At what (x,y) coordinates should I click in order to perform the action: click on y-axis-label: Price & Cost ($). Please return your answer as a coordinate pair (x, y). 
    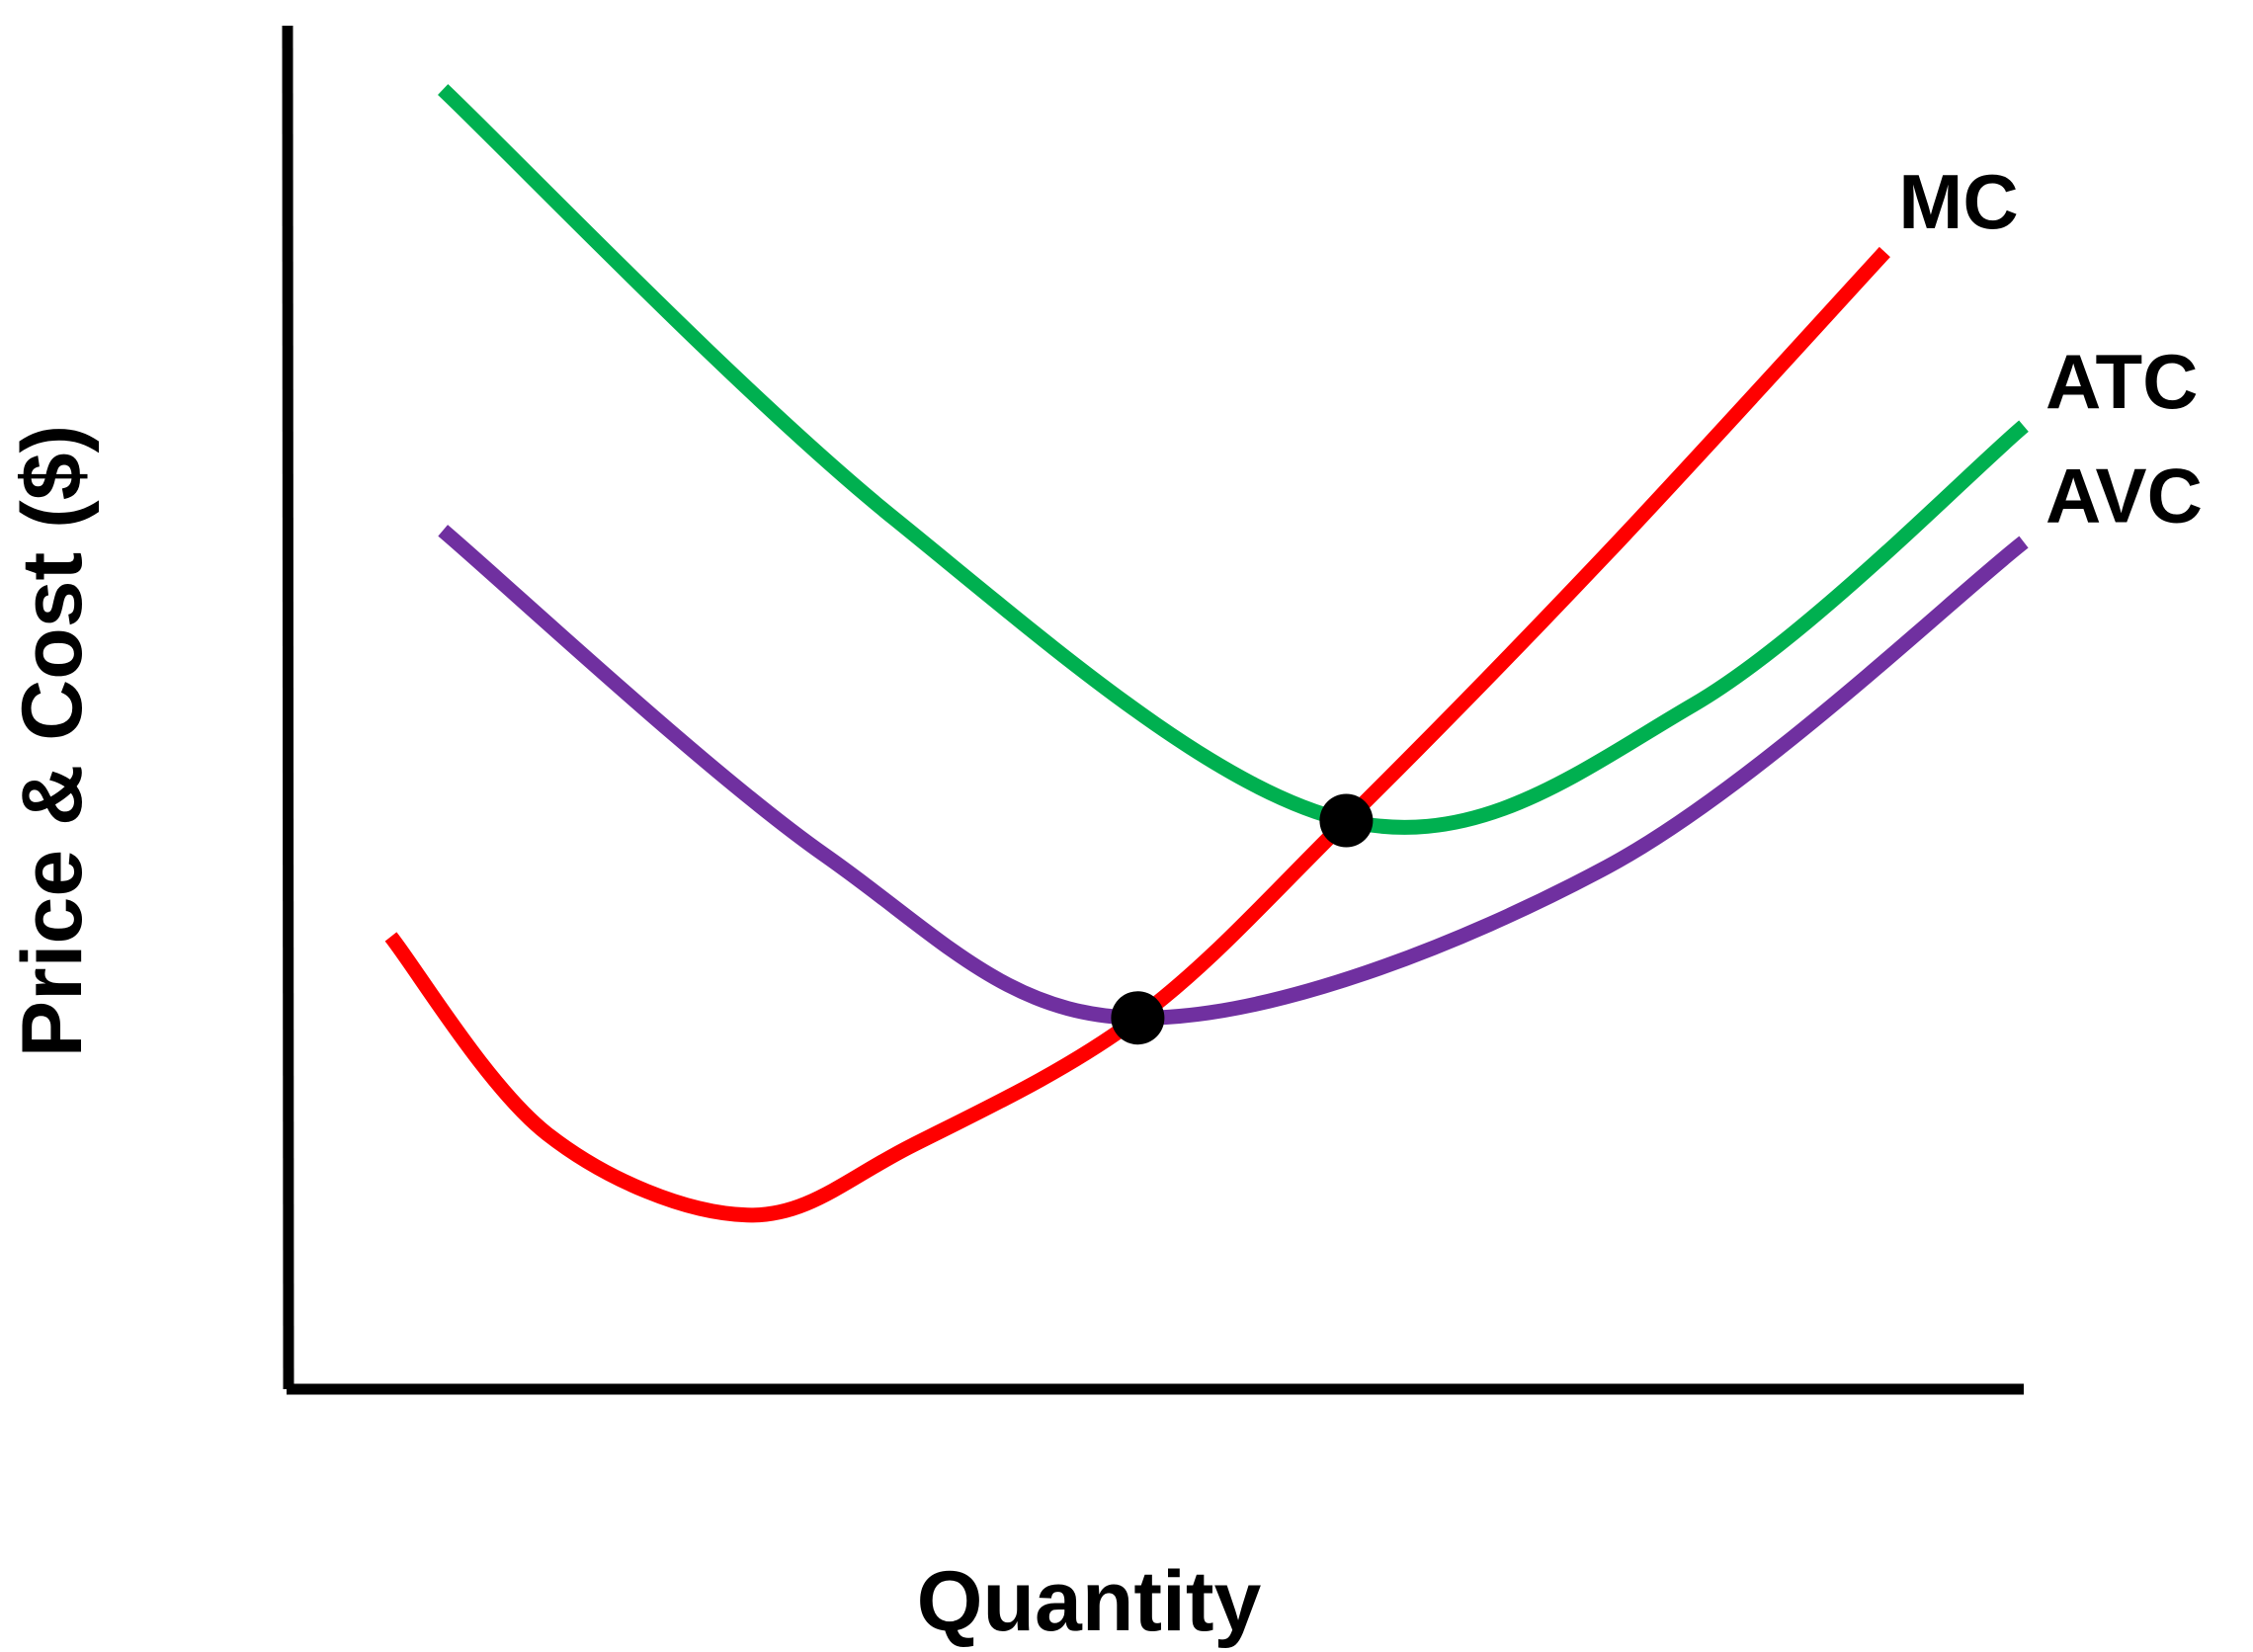
    Looking at the image, I should click on (52, 741).